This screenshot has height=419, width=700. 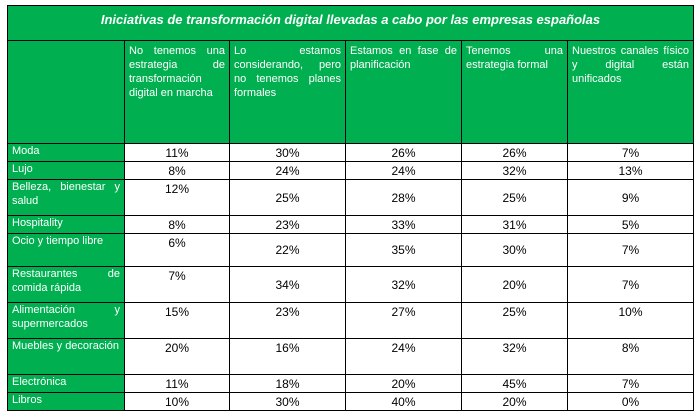 What do you see at coordinates (66, 92) in the screenshot?
I see `header-corner` at bounding box center [66, 92].